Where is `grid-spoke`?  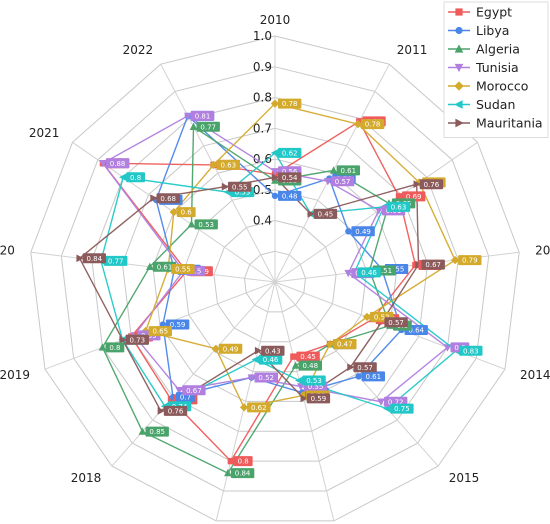 grid-spoke is located at coordinates (218, 173).